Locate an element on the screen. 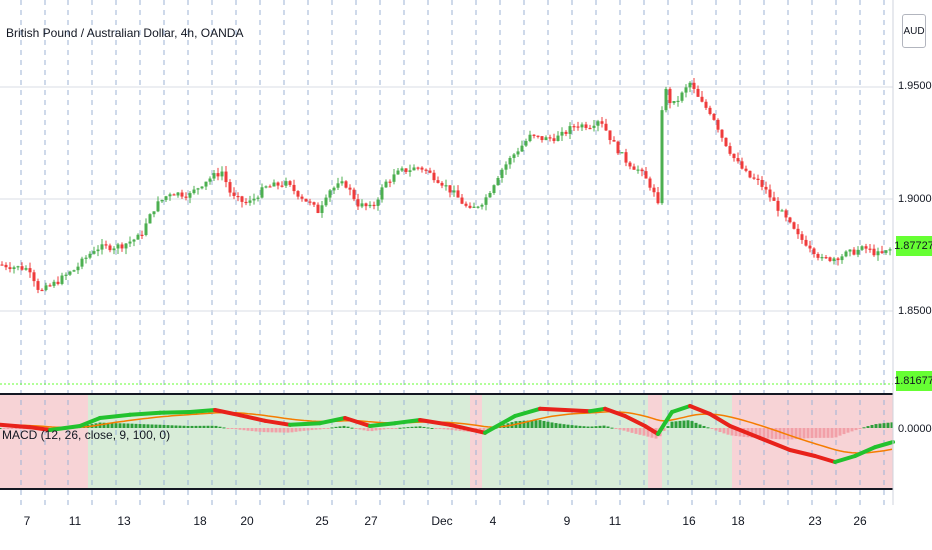 Image resolution: width=932 pixels, height=550 pixels. time-tick: 20 is located at coordinates (247, 521).